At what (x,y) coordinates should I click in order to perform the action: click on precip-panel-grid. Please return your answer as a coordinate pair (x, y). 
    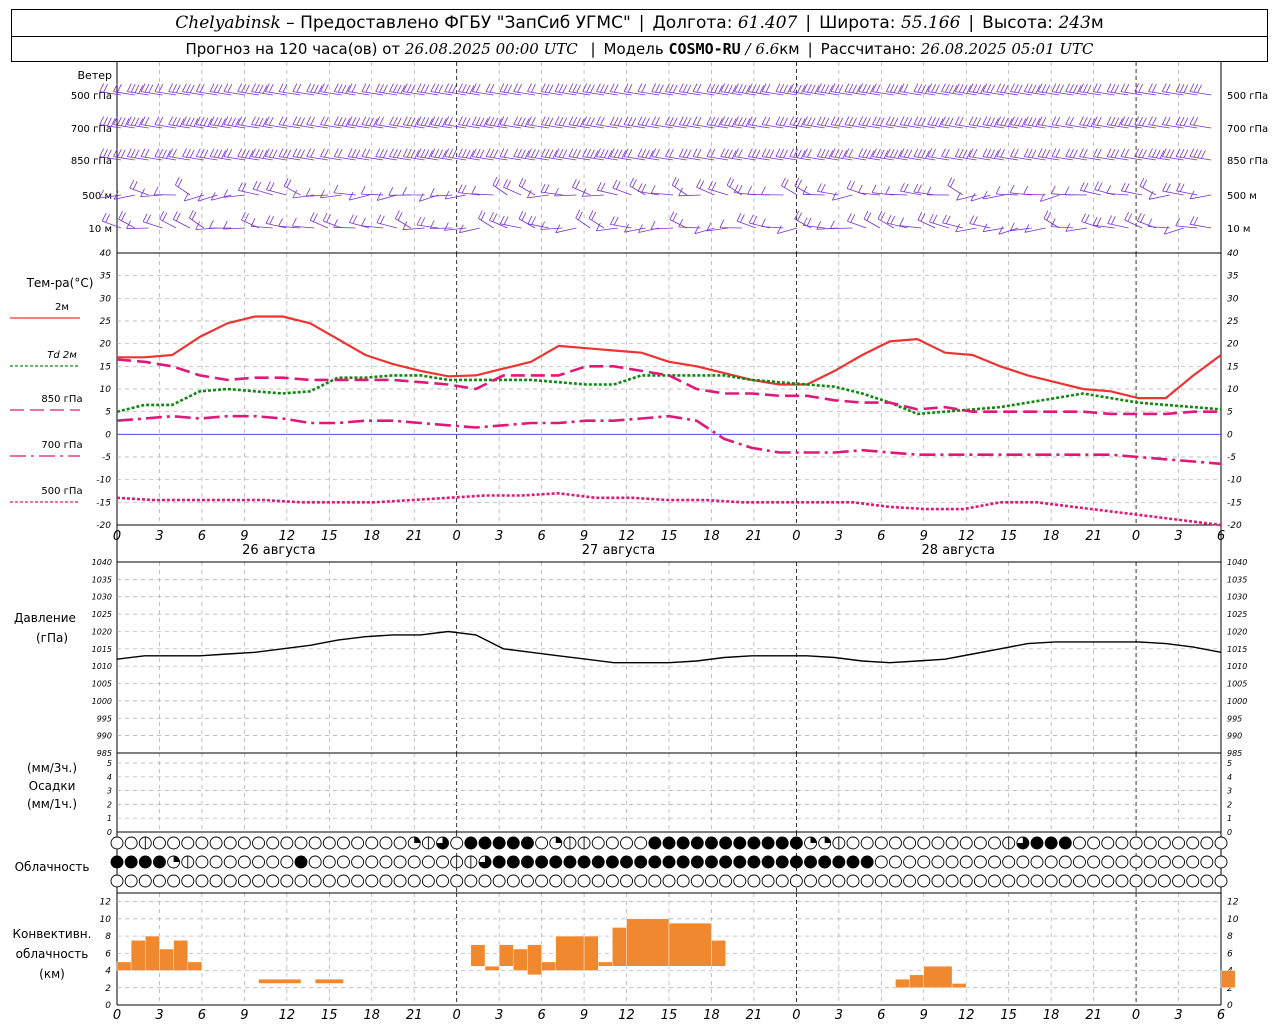
    Looking at the image, I should click on (669, 792).